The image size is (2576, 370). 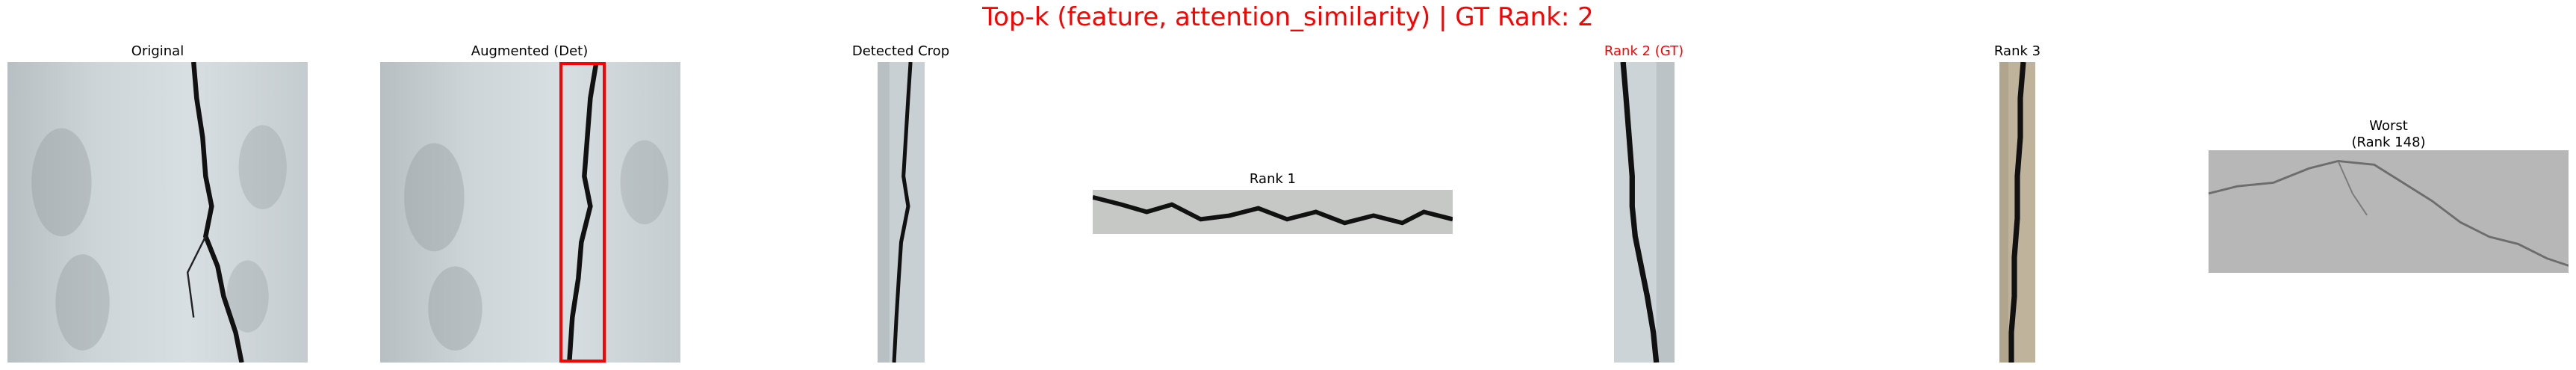 I want to click on rank3-image, so click(x=2017, y=213).